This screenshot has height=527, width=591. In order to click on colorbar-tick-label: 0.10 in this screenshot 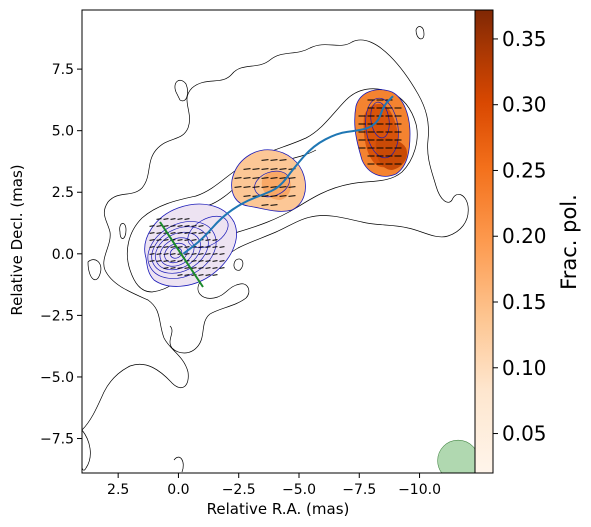, I will do `click(524, 368)`.